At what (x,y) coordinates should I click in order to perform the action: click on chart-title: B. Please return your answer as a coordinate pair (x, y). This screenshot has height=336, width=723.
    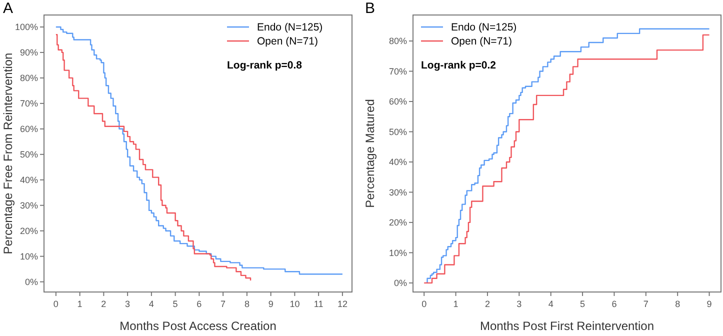
    Looking at the image, I should click on (370, 8).